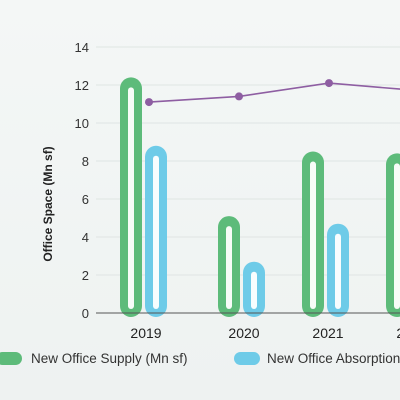 This screenshot has width=400, height=400. I want to click on y-tick-label: 10, so click(82, 123).